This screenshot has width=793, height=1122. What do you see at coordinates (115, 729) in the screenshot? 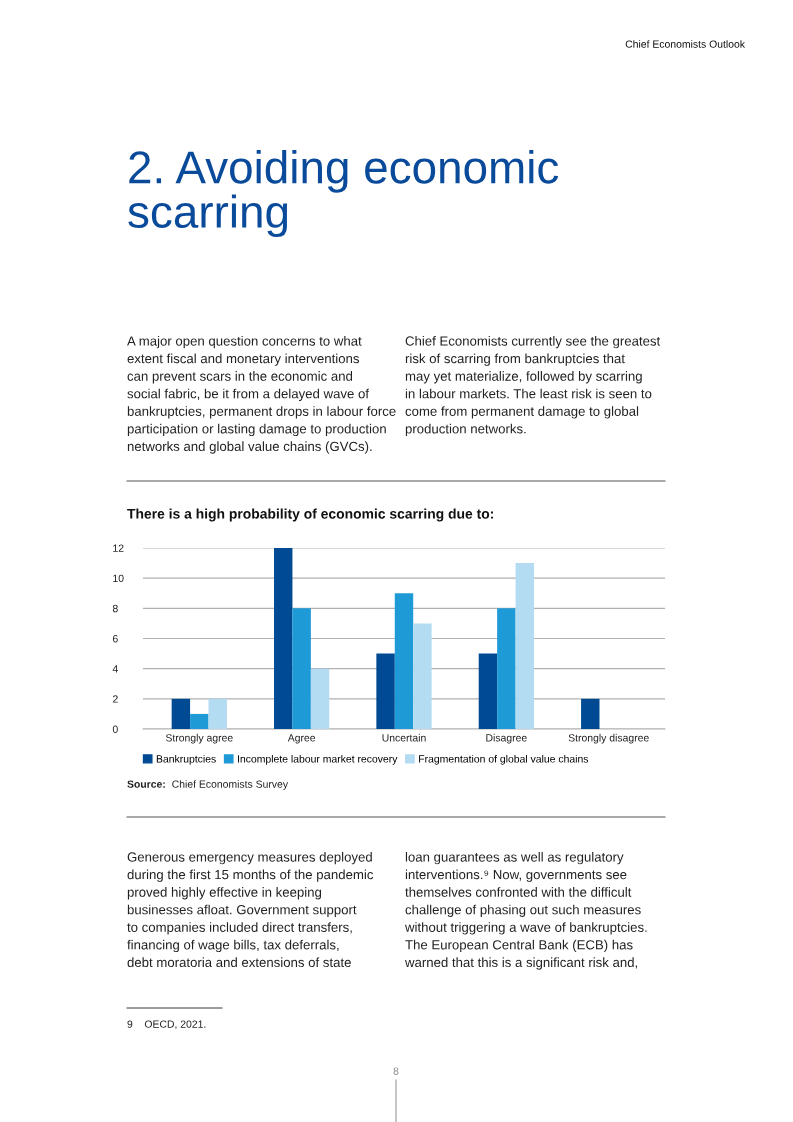
I see `y-tick-label: 0` at bounding box center [115, 729].